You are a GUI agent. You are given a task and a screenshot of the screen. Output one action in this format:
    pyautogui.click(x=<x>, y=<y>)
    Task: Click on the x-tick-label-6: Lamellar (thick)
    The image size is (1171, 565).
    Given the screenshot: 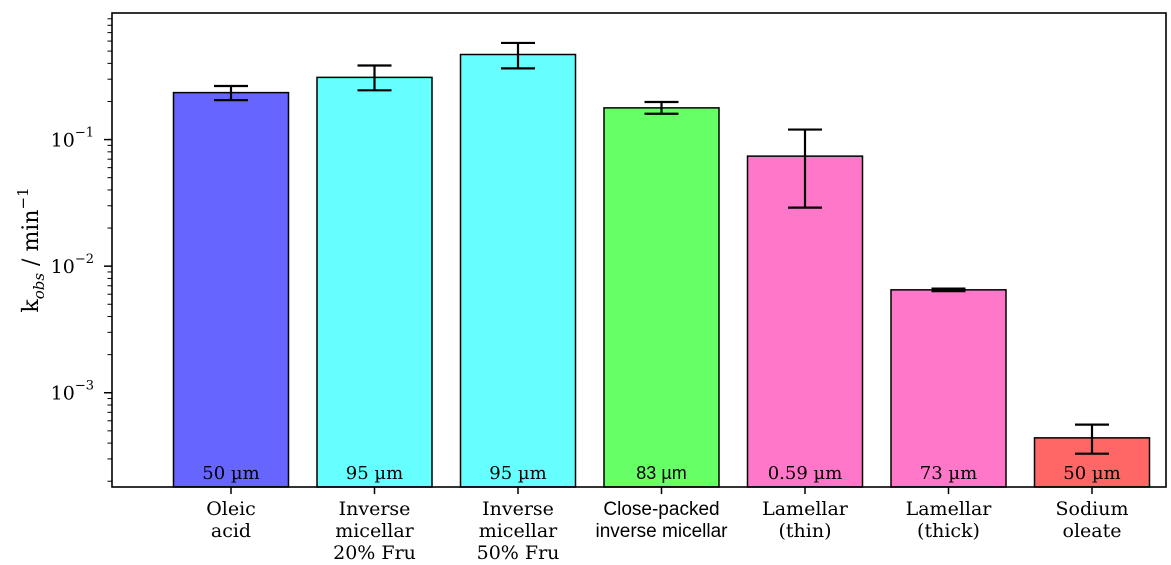 What is the action you would take?
    pyautogui.click(x=949, y=520)
    